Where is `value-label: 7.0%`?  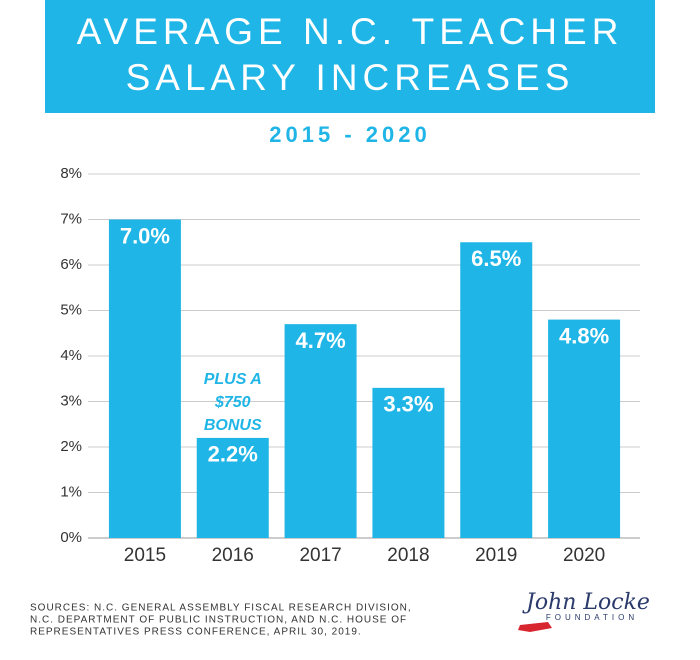
value-label: 7.0% is located at coordinates (145, 235).